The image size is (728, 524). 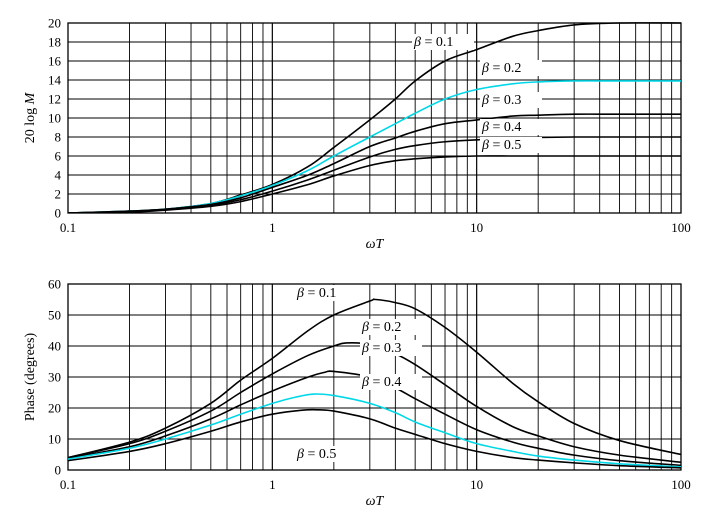 I want to click on y-tick-label: 6, so click(x=58, y=156).